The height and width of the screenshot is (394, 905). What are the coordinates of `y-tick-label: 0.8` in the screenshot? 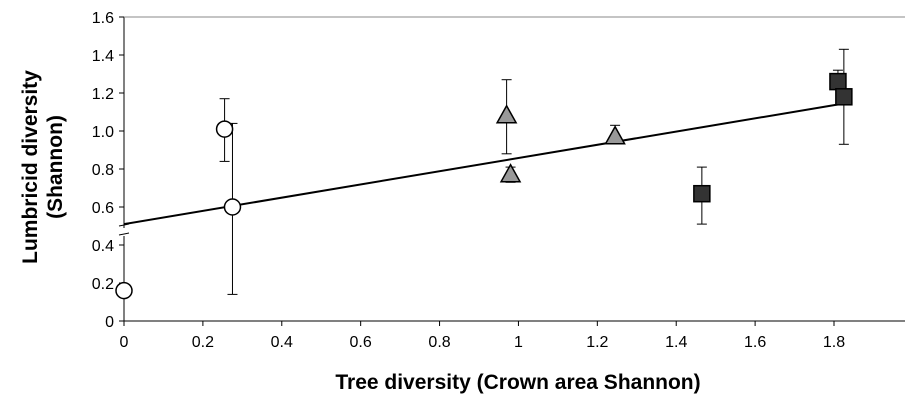 It's located at (103, 170).